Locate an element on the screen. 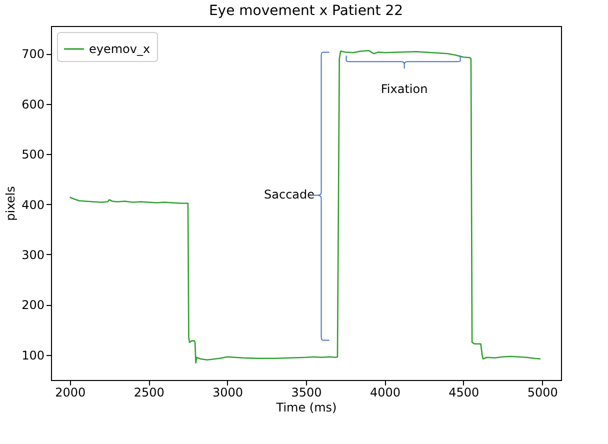 Image resolution: width=608 pixels, height=444 pixels. y-tick-label: 500 is located at coordinates (33, 155).